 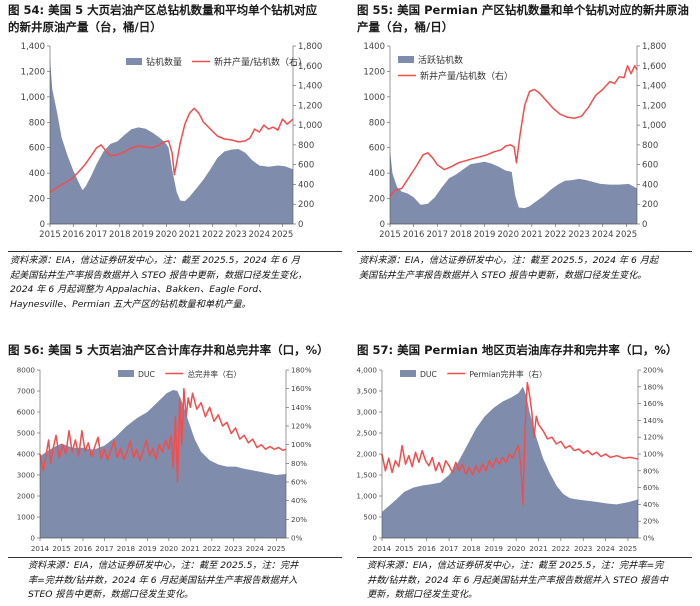 What do you see at coordinates (523, 10) in the screenshot?
I see `title-line: 图 55: 美国 Permian 产区钻机数量和单个钻机对应的新井原油` at bounding box center [523, 10].